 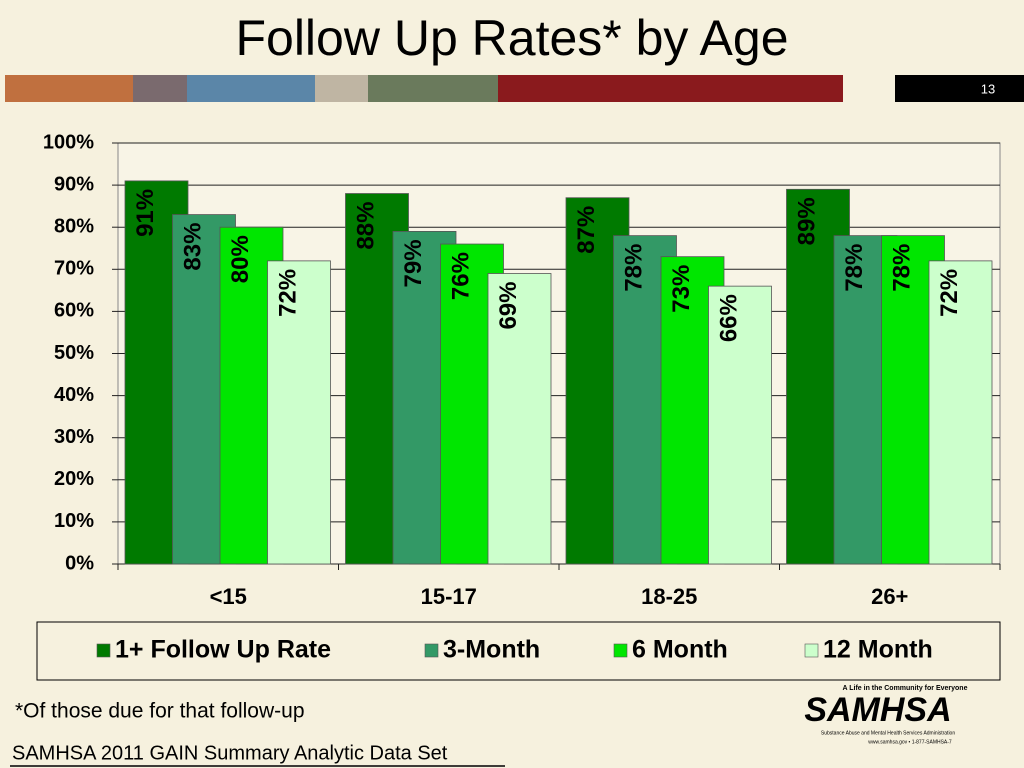 I want to click on value-label: 76%, so click(x=460, y=276).